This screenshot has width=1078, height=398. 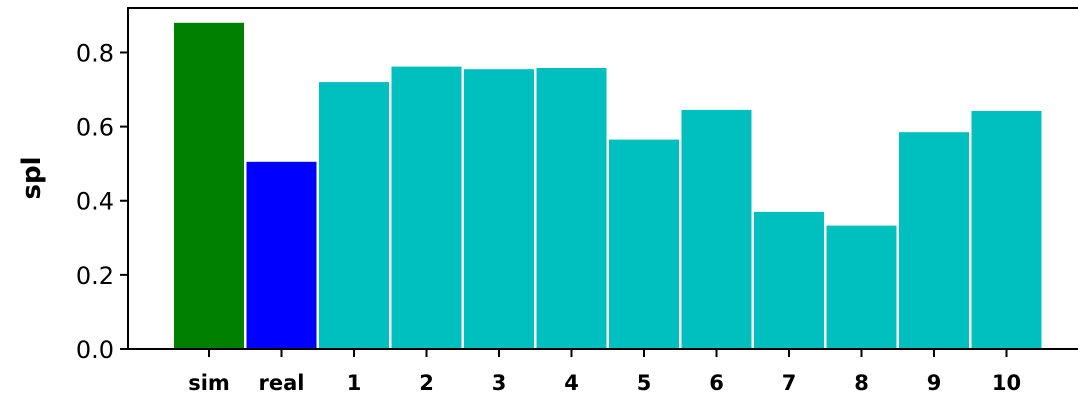 I want to click on y-tick-label: 0.8, so click(x=95, y=53).